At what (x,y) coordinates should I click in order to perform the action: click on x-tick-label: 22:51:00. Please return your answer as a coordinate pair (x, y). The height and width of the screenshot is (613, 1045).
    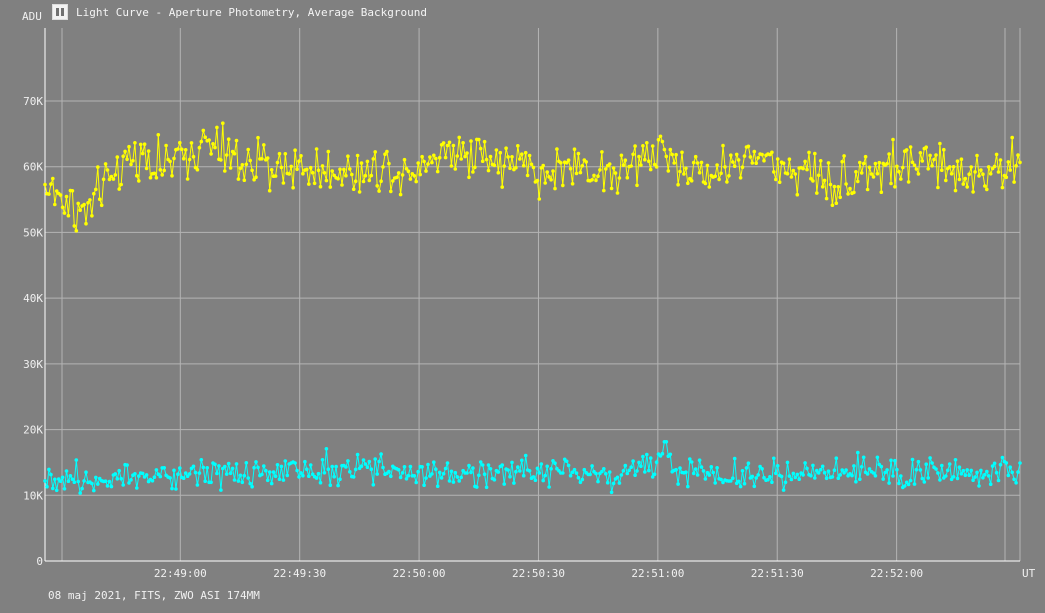
    Looking at the image, I should click on (657, 573).